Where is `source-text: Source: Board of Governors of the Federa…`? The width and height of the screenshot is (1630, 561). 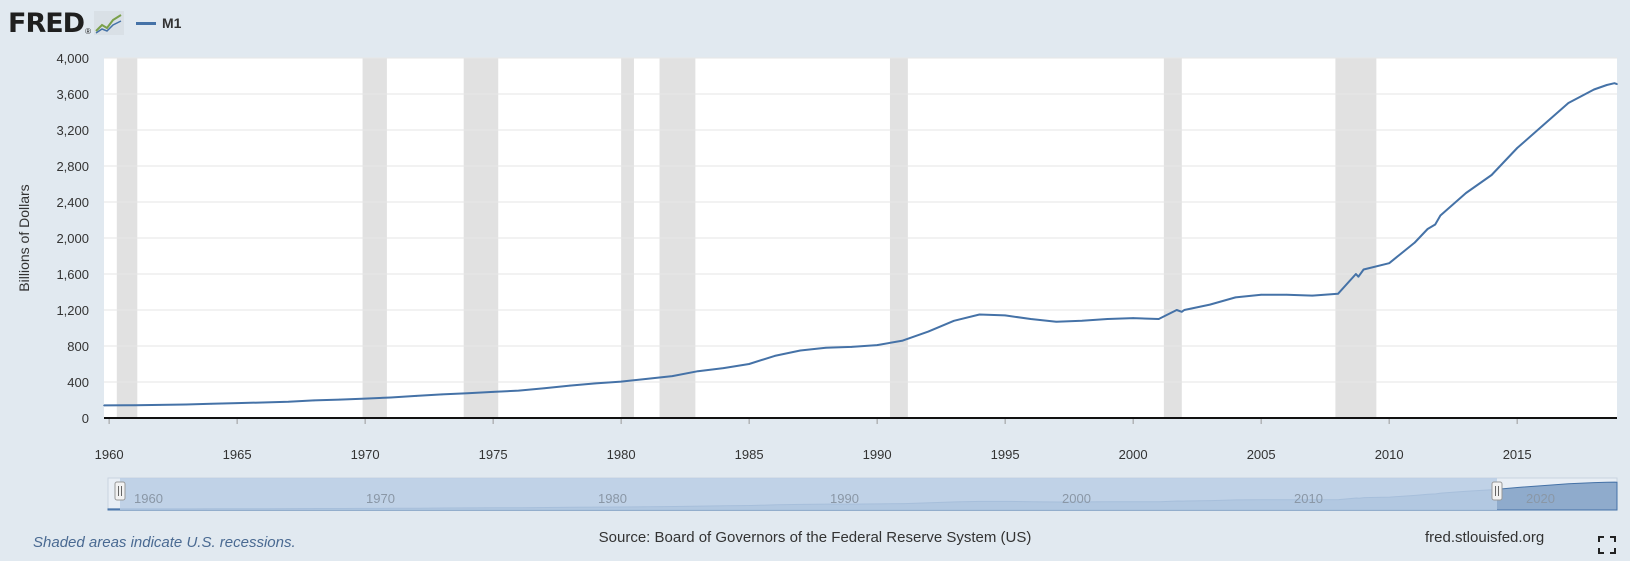
source-text: Source: Board of Governors of the Federa… is located at coordinates (815, 537).